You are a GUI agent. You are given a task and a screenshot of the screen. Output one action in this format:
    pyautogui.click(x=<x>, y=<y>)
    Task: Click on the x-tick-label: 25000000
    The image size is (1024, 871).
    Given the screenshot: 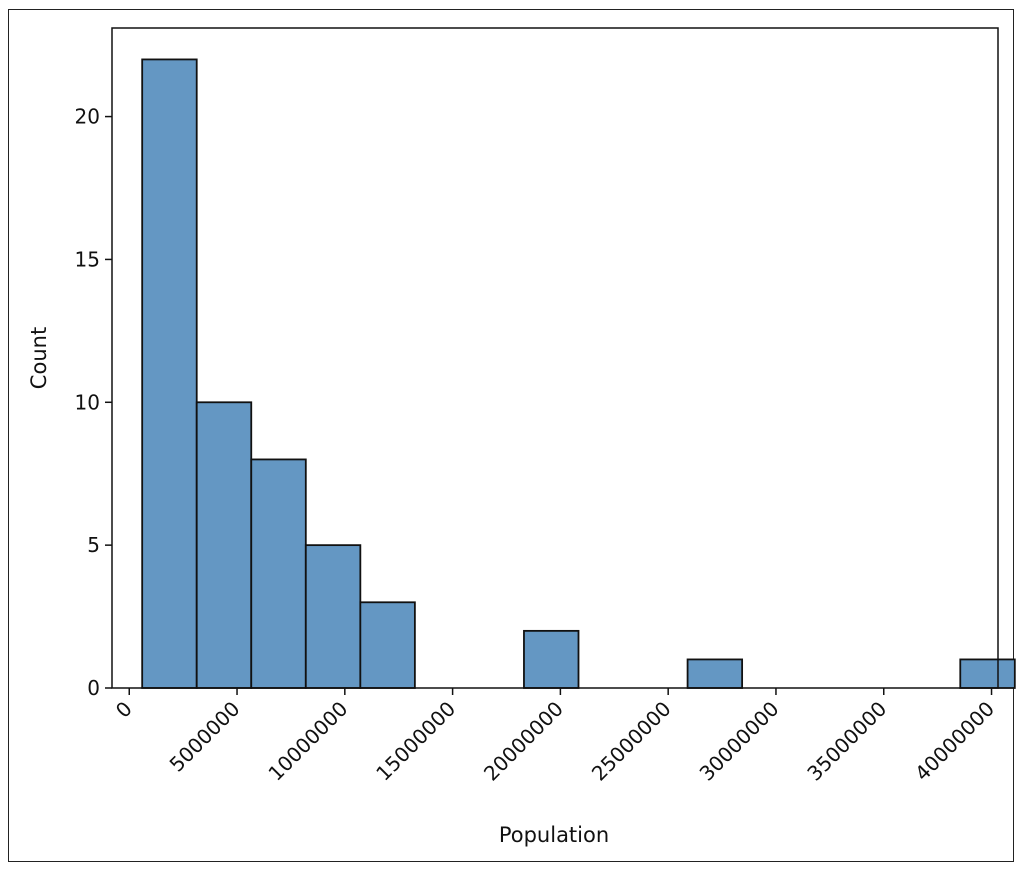 What is the action you would take?
    pyautogui.click(x=631, y=741)
    